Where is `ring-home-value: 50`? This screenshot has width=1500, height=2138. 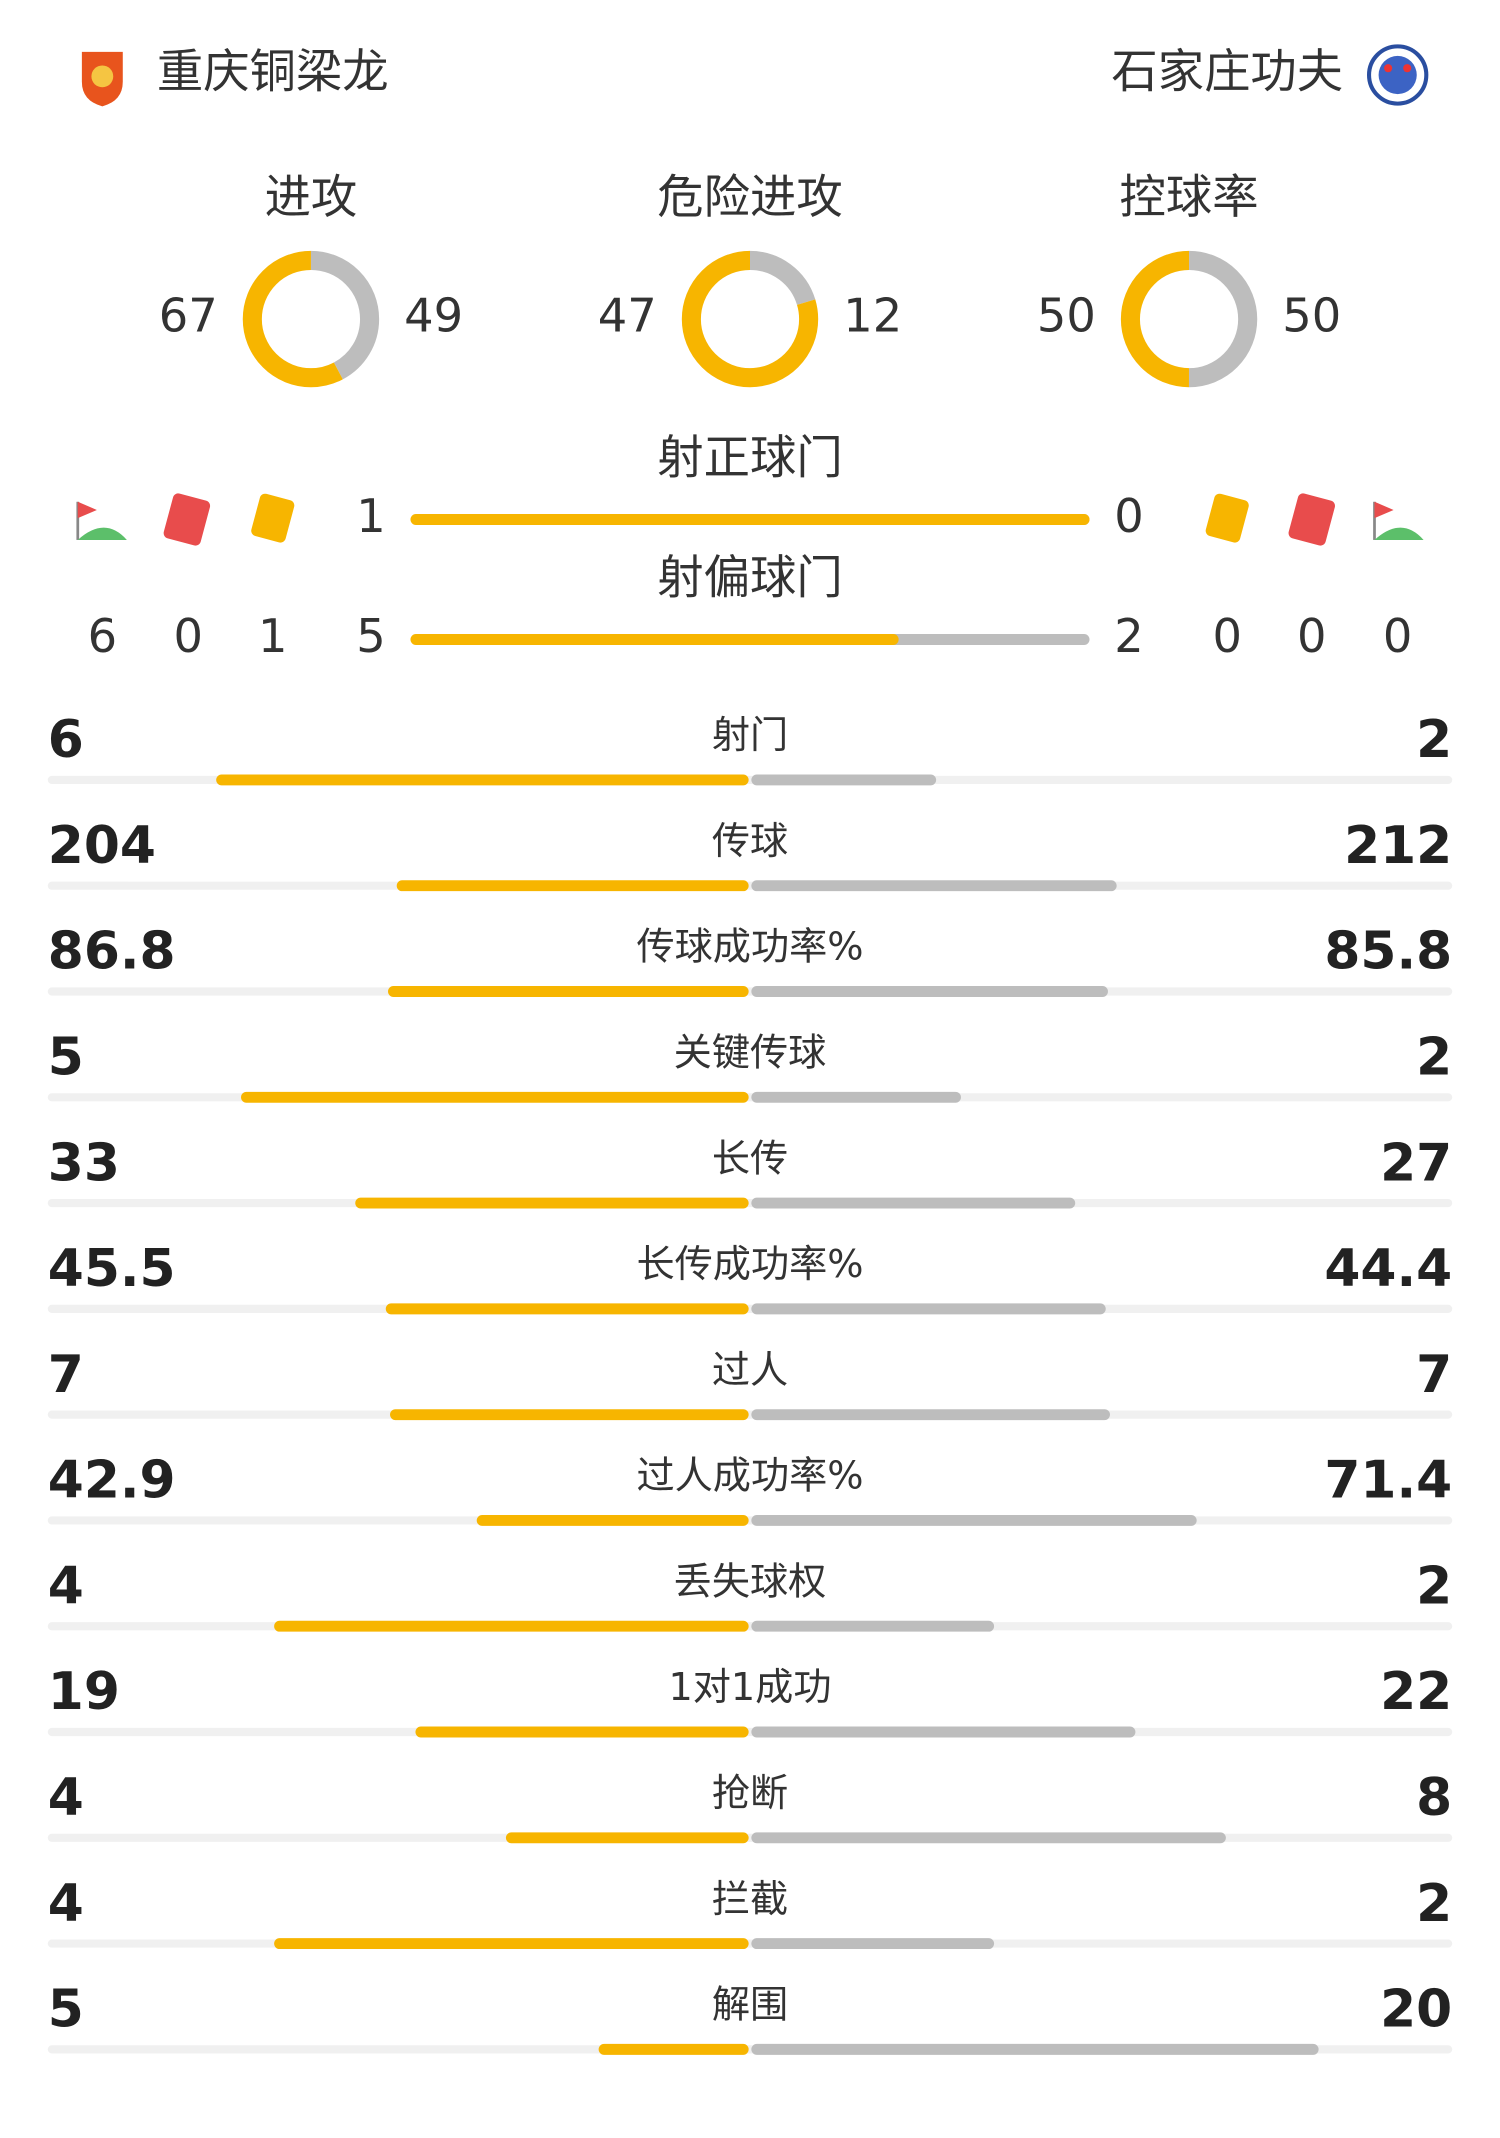 ring-home-value: 50 is located at coordinates (1066, 316).